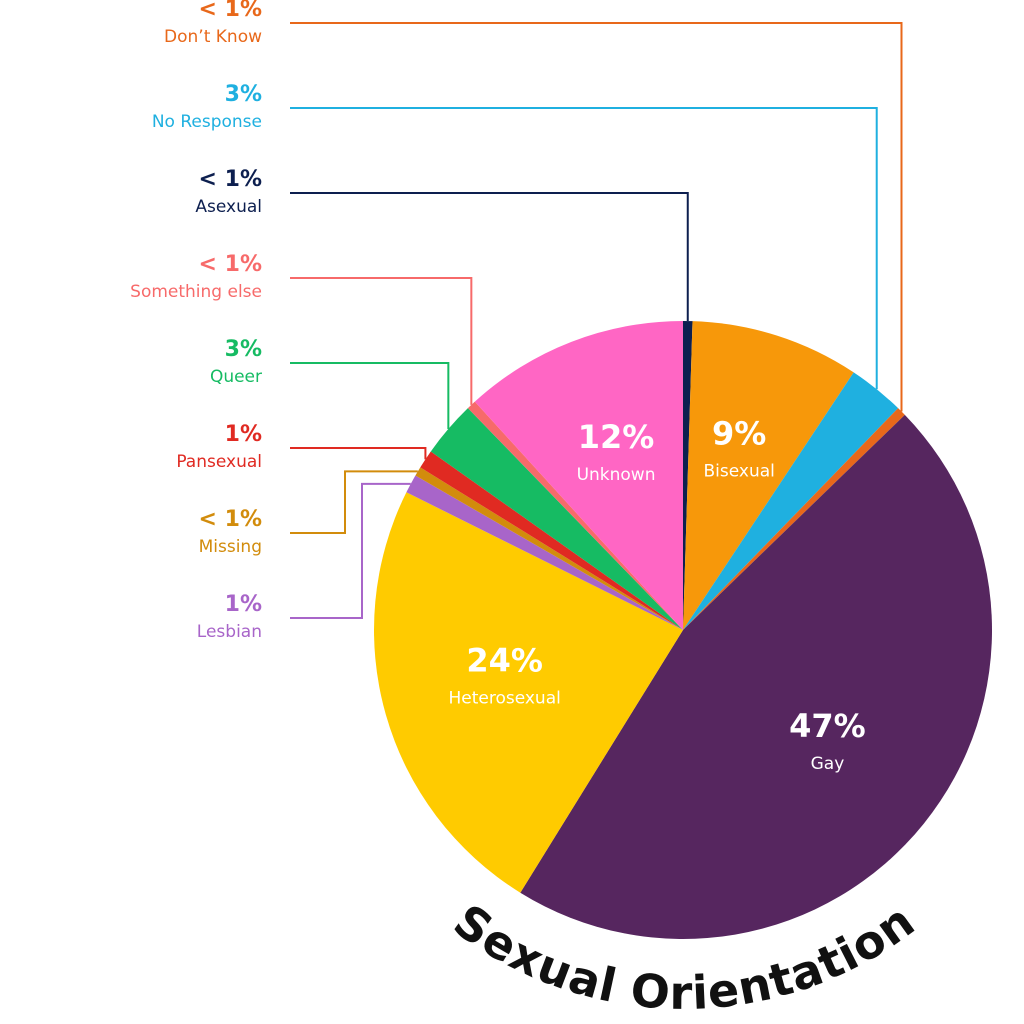 This screenshot has width=1024, height=1024. I want to click on slice-name-label: Unknown, so click(616, 475).